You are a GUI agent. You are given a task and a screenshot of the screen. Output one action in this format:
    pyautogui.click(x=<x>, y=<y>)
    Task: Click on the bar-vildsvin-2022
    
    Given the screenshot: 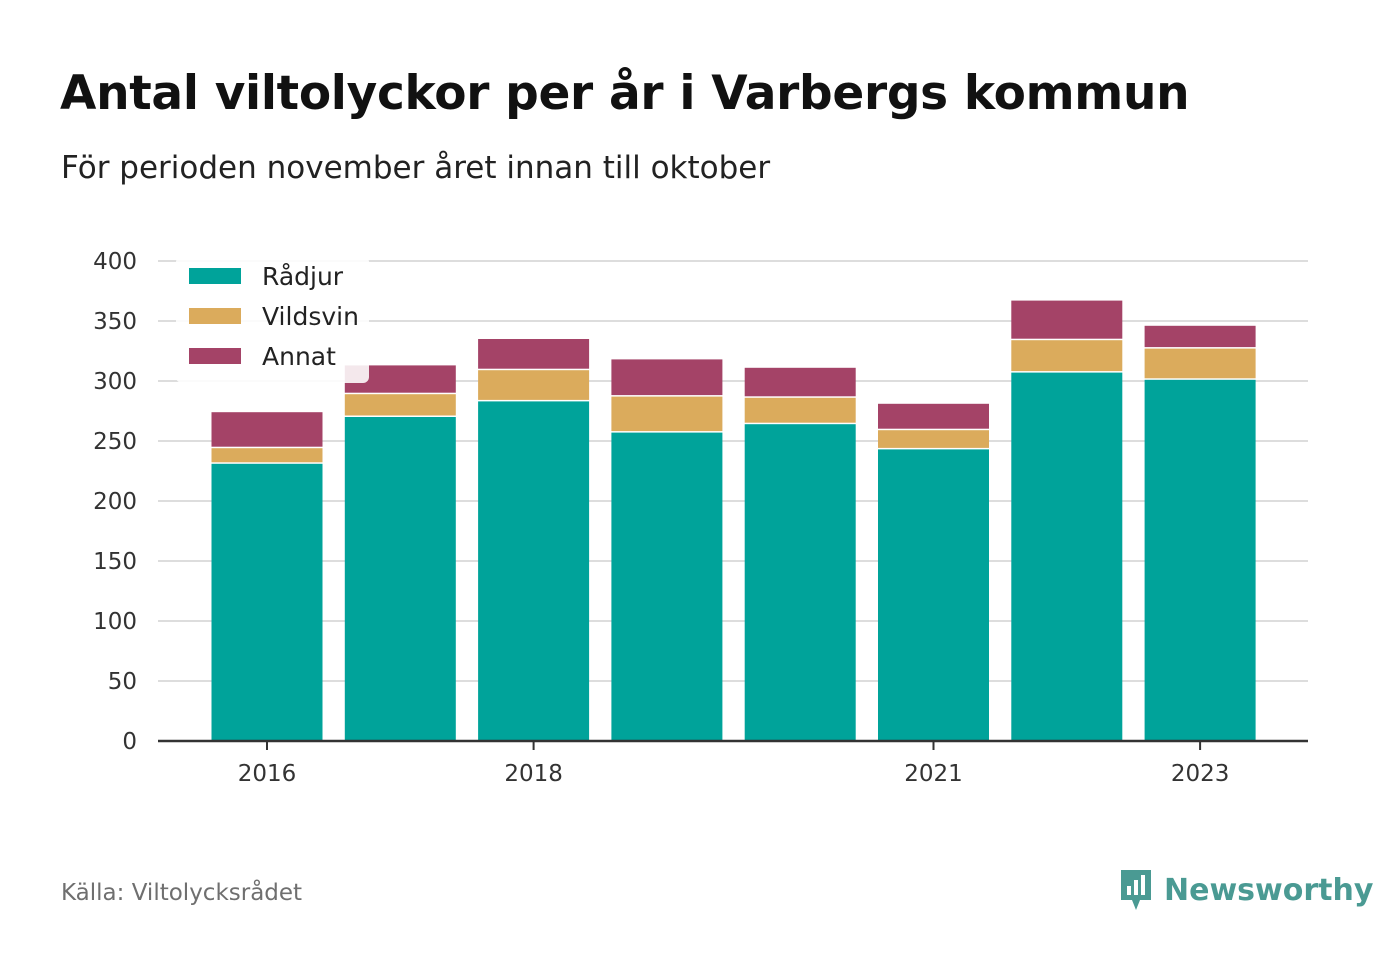 What is the action you would take?
    pyautogui.click(x=1067, y=356)
    